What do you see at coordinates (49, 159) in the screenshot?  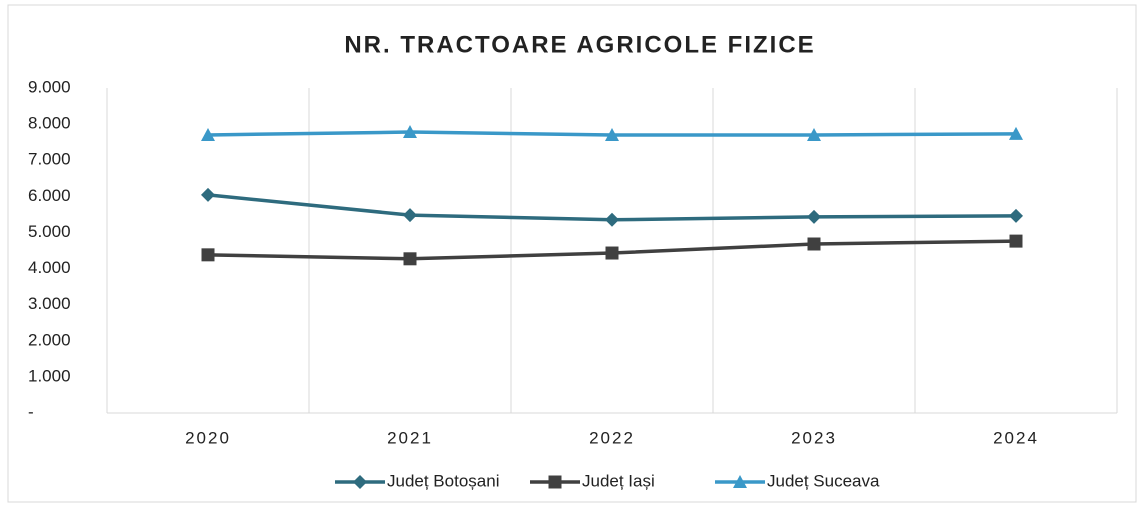 I see `y-tick-label: 7.000` at bounding box center [49, 159].